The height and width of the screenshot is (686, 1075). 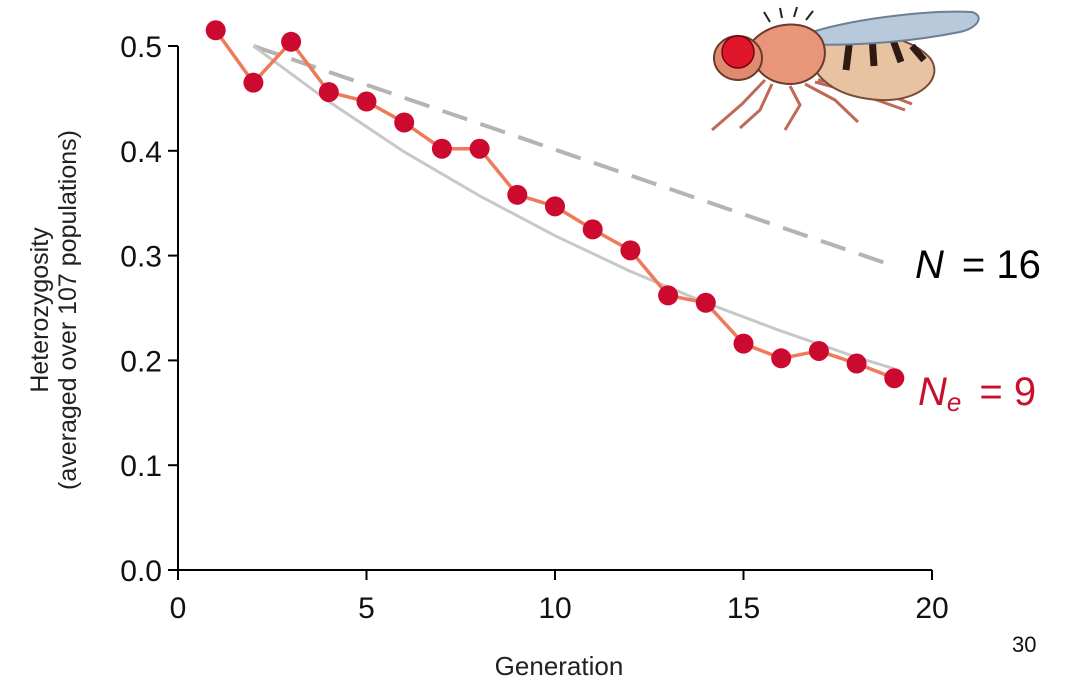 I want to click on y-tick-label: 0.4, so click(x=141, y=152).